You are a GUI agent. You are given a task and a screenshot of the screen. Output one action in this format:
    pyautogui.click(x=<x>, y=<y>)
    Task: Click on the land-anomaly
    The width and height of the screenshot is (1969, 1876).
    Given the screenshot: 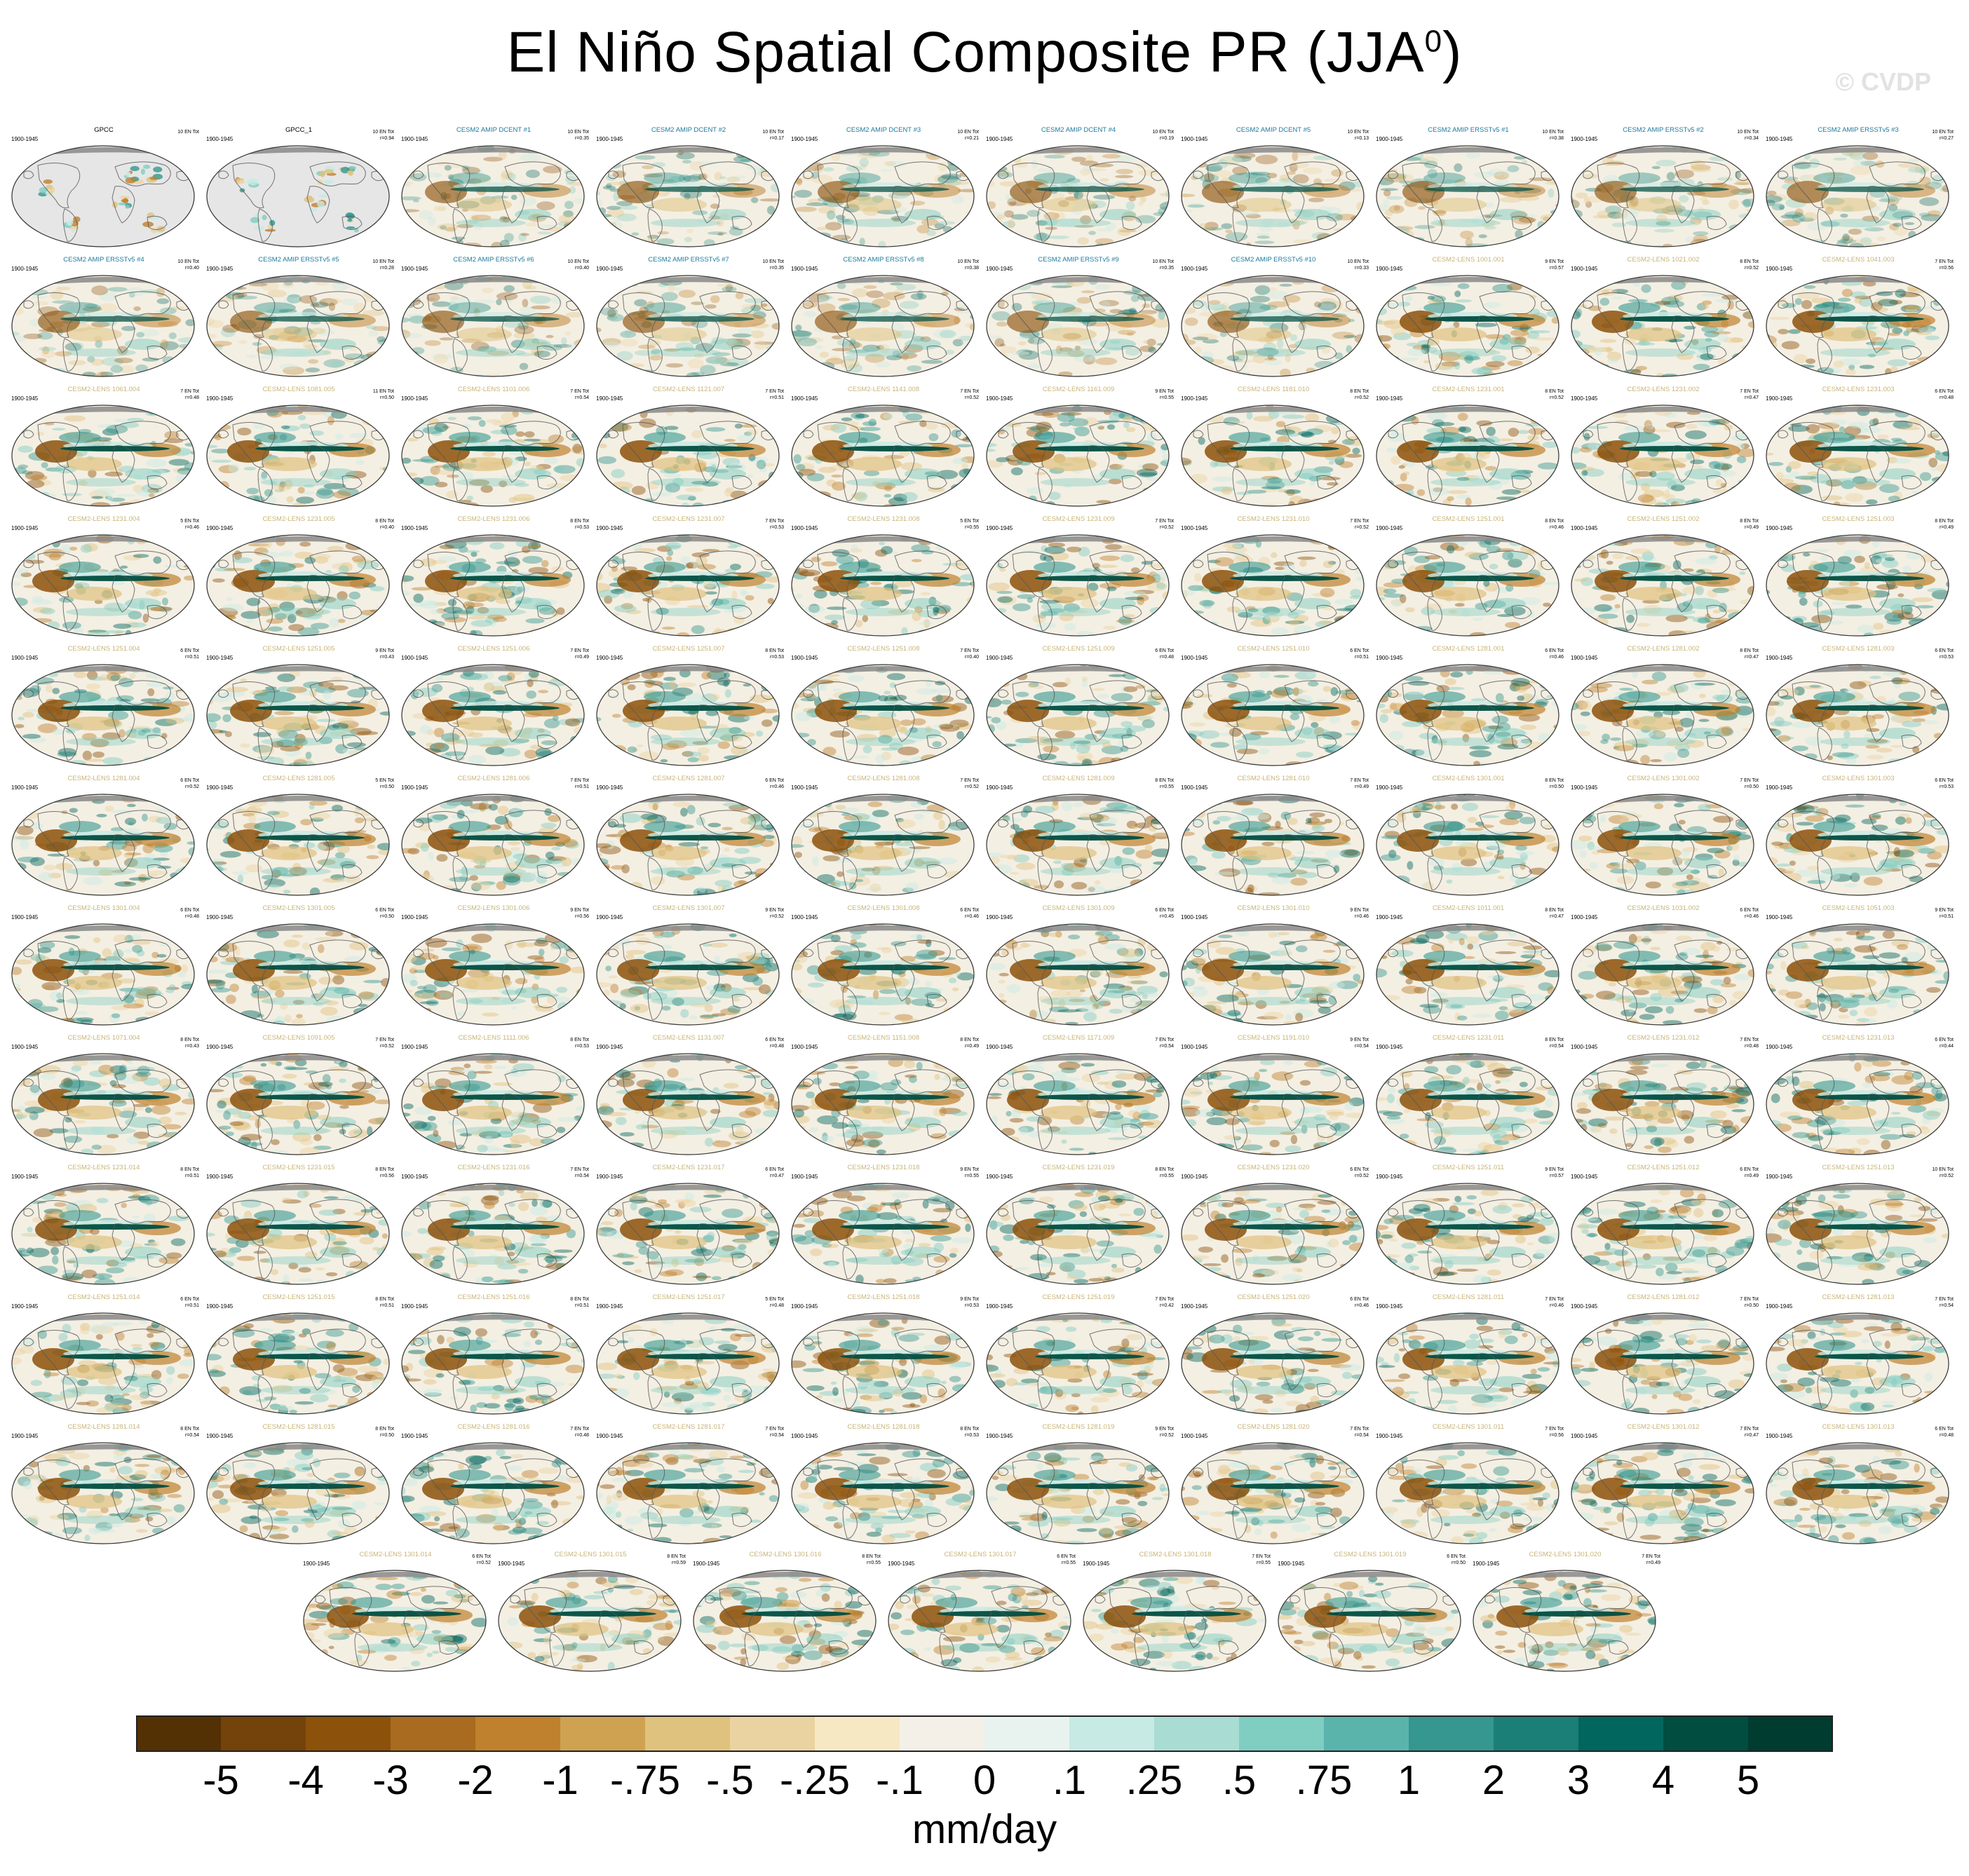 What is the action you would take?
    pyautogui.click(x=309, y=199)
    